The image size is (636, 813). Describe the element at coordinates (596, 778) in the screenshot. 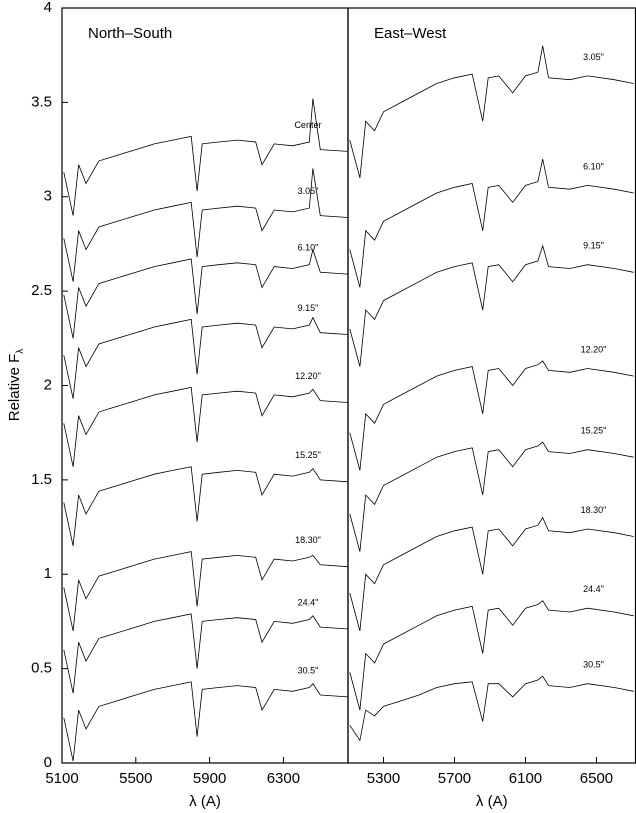

I see `x-tick-label: 6500` at that location.